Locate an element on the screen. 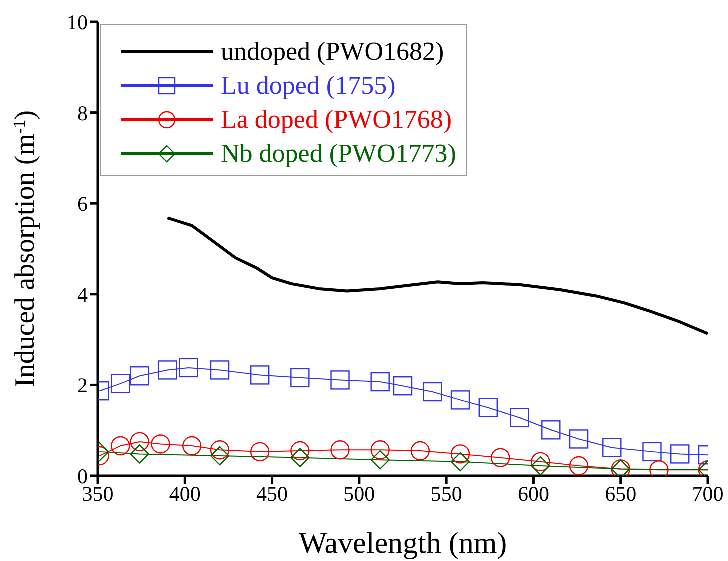  legend-label: Nb doped (PWO1773) is located at coordinates (338, 154).